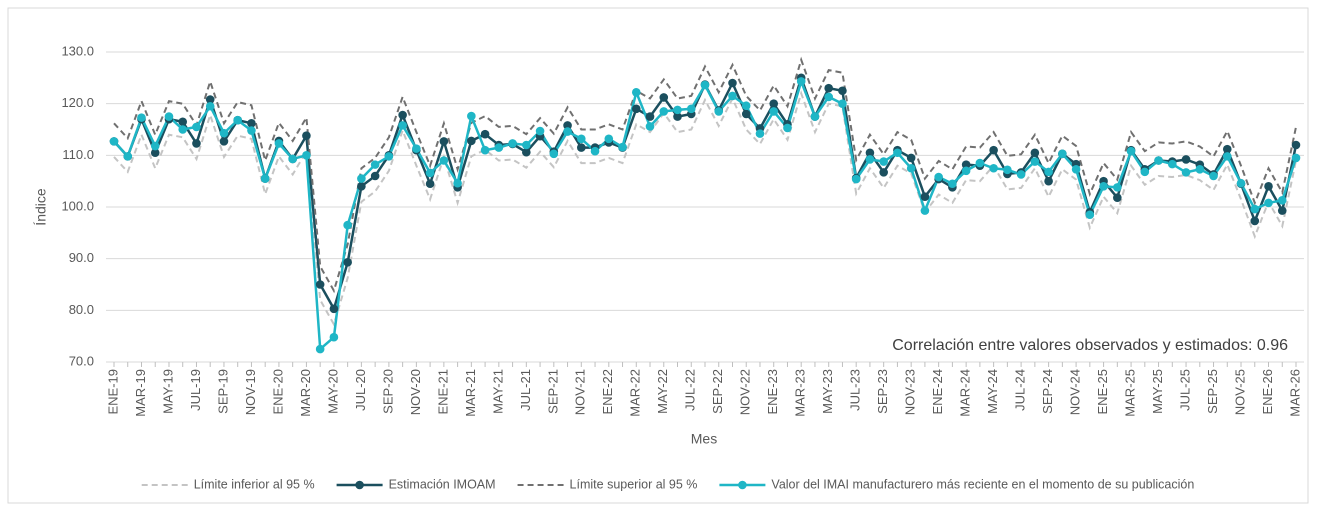  Describe the element at coordinates (992, 391) in the screenshot. I see `x-tick-label: MAY-24` at that location.